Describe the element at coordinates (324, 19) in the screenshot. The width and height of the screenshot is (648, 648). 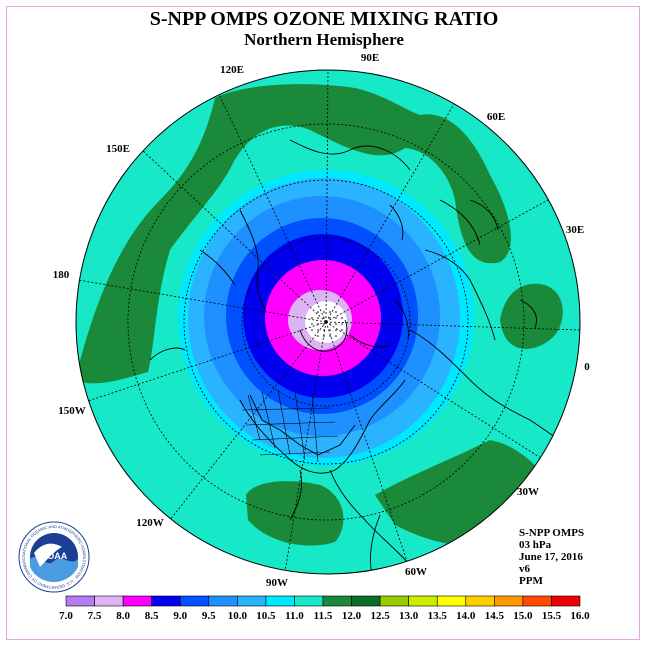
I see `page-title: S-NPP OMPS OZONE MIXING RATIO` at that location.